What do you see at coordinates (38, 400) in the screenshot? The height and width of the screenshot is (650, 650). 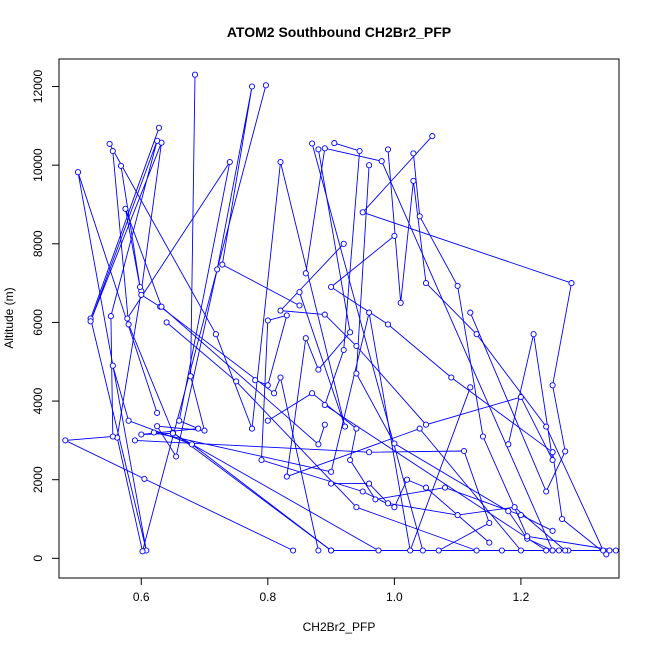 I see `y-tick-label: 4000` at bounding box center [38, 400].